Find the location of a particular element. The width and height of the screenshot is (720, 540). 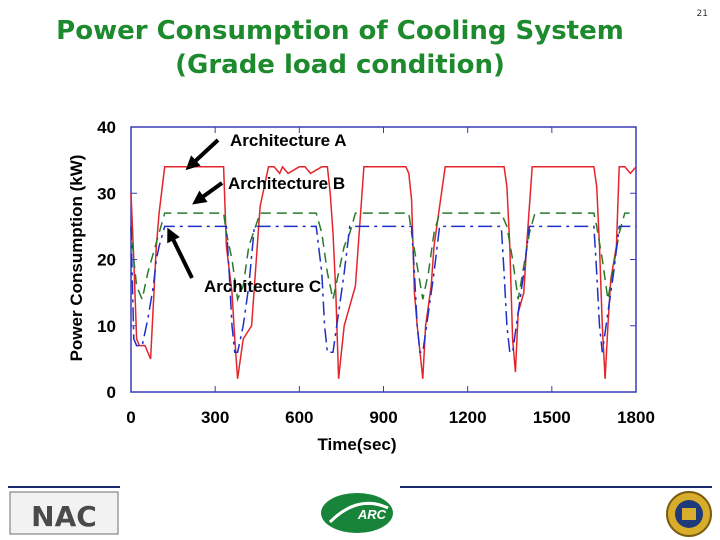

y-tick-label: 40 is located at coordinates (106, 127).